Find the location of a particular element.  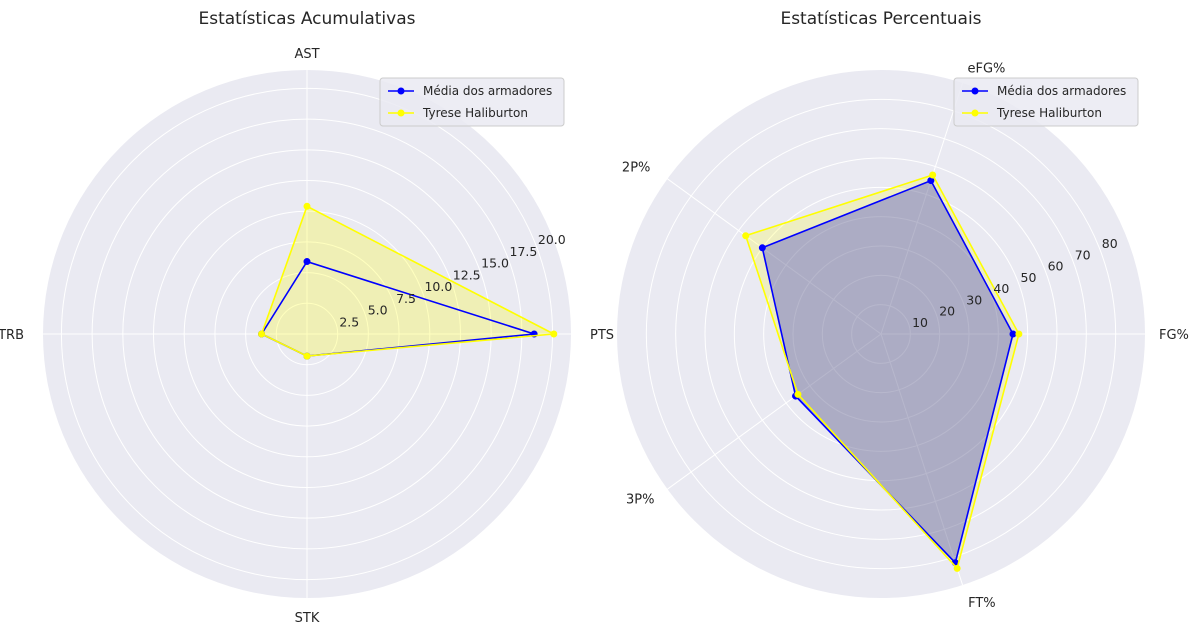

radial-tick-label: 40 is located at coordinates (1001, 288).